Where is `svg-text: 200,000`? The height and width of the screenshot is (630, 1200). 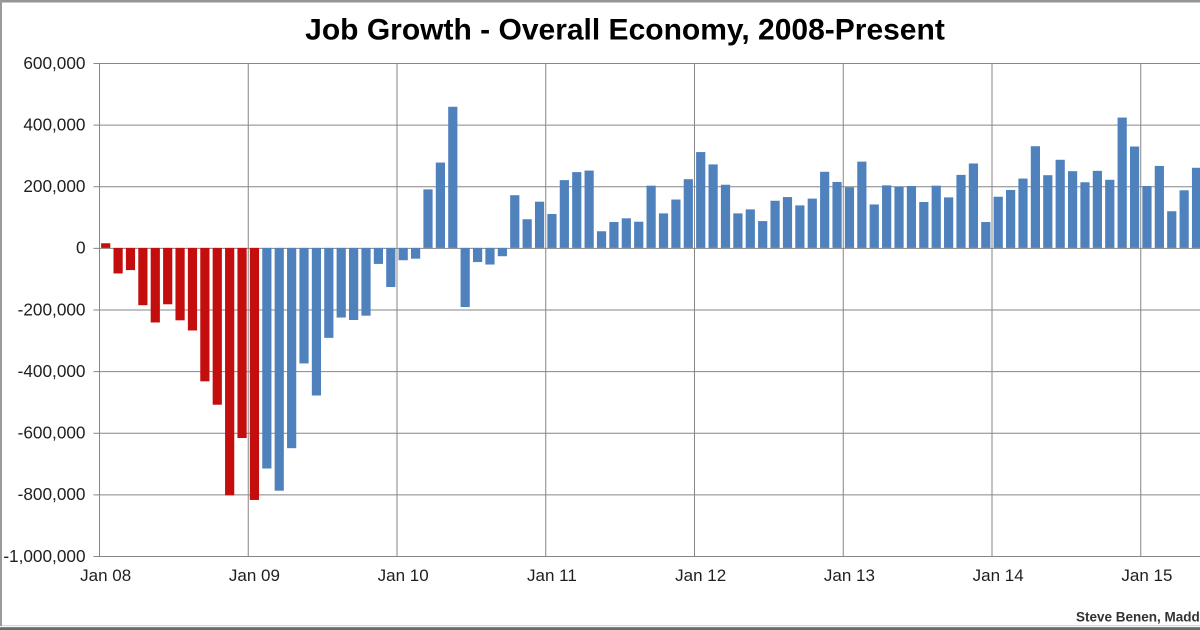
svg-text: 200,000 is located at coordinates (54, 186).